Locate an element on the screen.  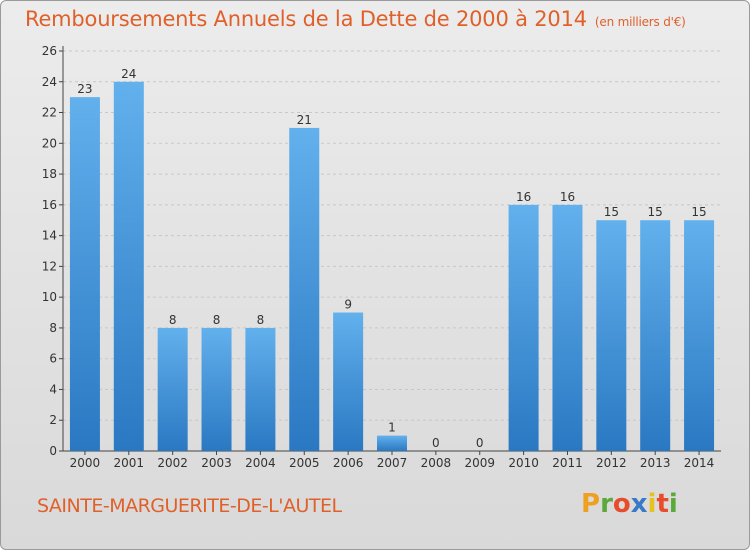
y-tick-label: 6 is located at coordinates (53, 359).